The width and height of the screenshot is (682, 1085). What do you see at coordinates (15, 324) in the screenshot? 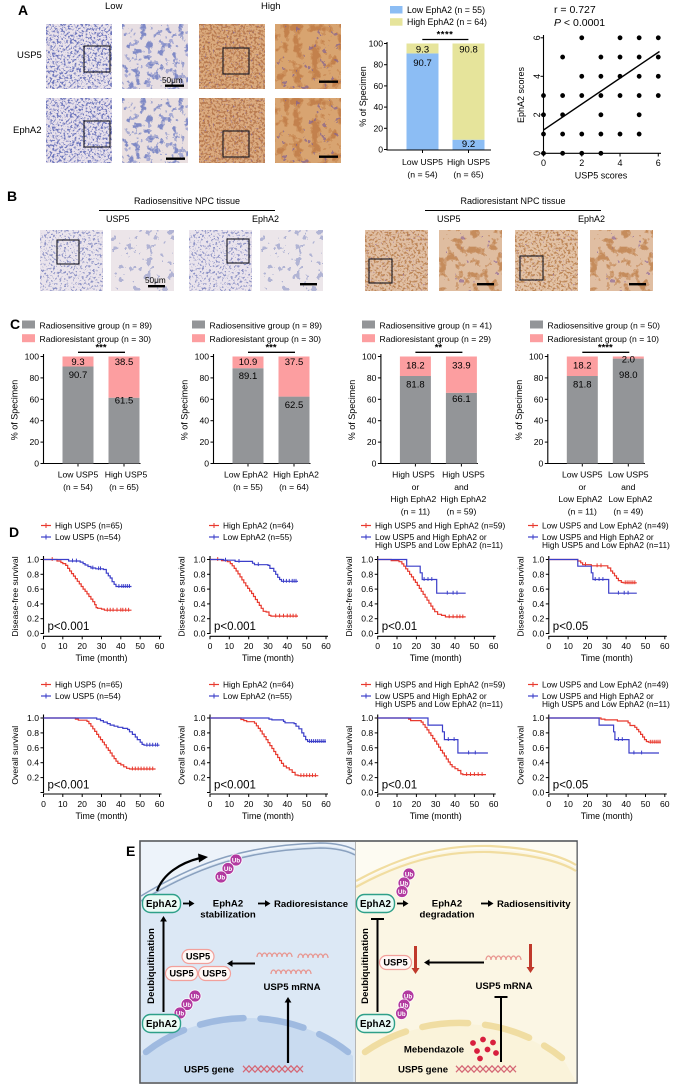
I see `svg-text: C` at bounding box center [15, 324].